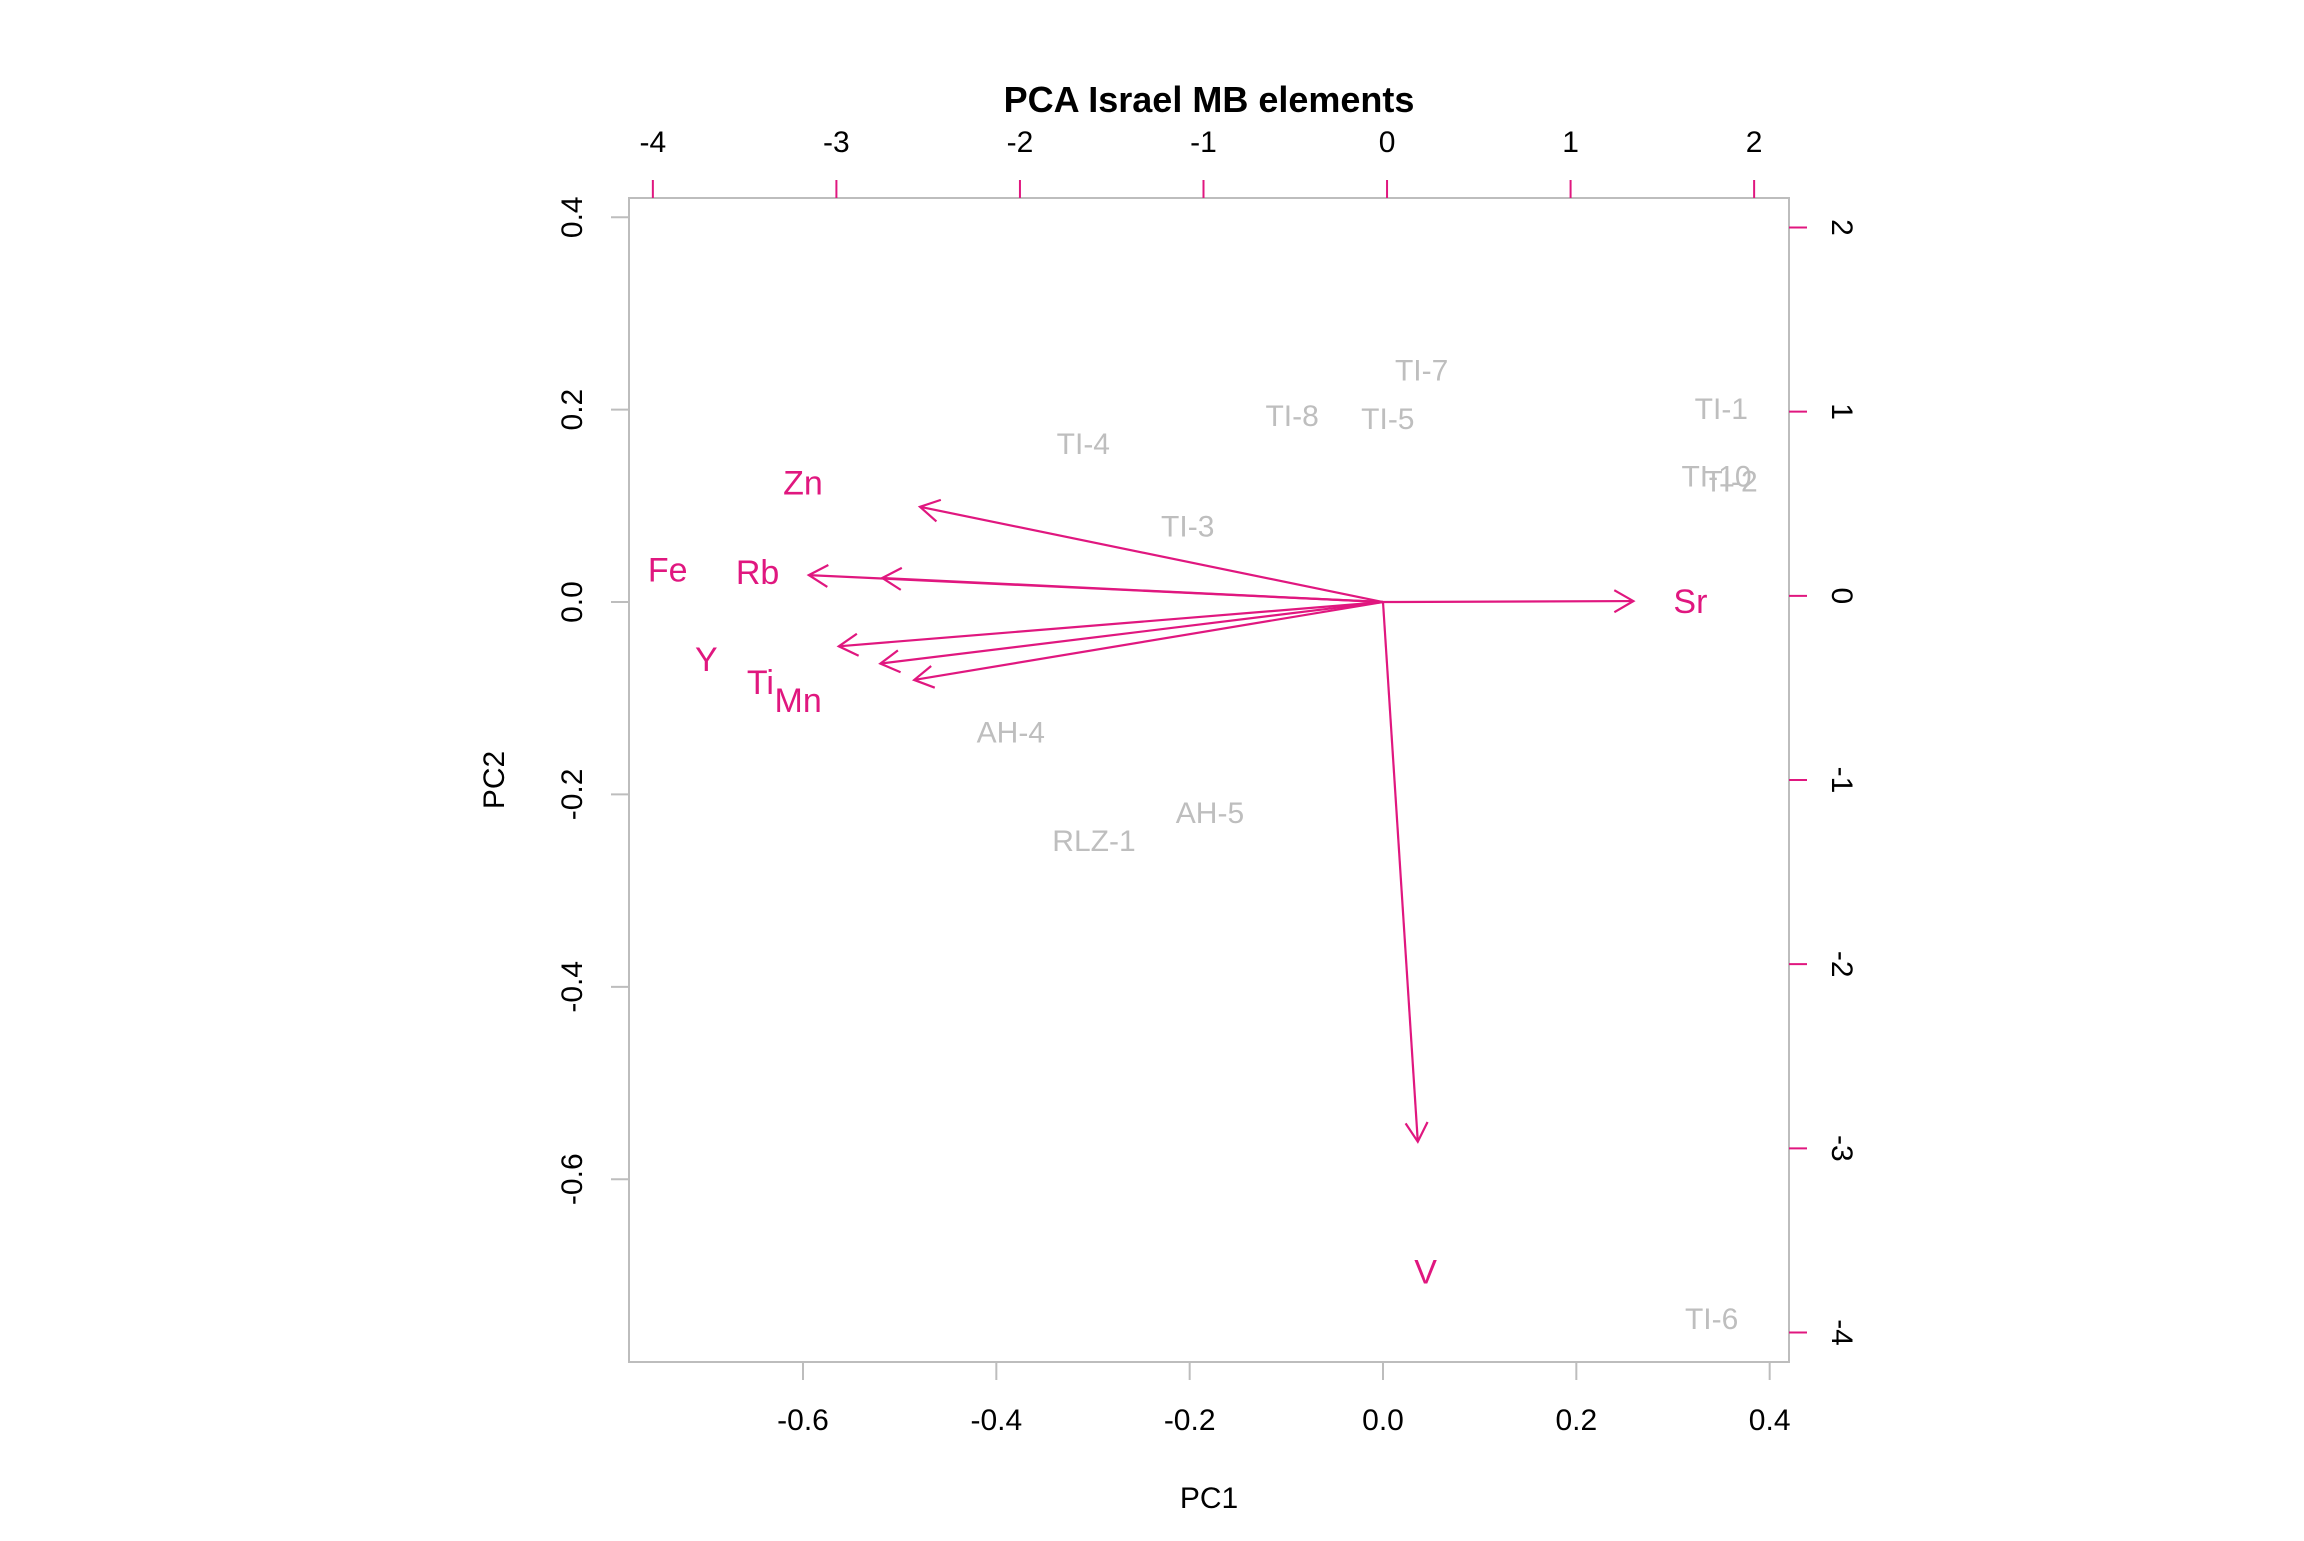 The width and height of the screenshot is (2304, 1541). Describe the element at coordinates (1187, 526) in the screenshot. I see `sample-label: TI-3` at that location.